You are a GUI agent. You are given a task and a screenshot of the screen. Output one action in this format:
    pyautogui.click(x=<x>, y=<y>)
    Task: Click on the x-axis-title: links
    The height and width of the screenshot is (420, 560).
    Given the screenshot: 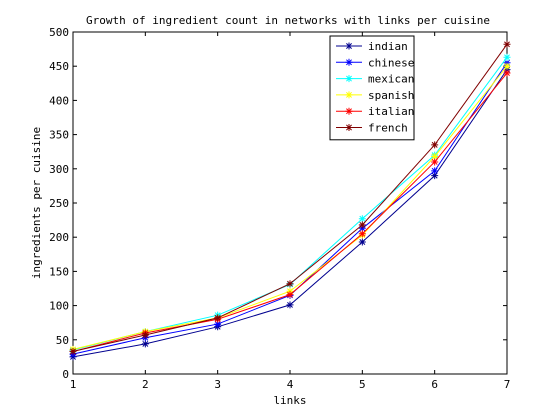 What is the action you would take?
    pyautogui.click(x=289, y=400)
    